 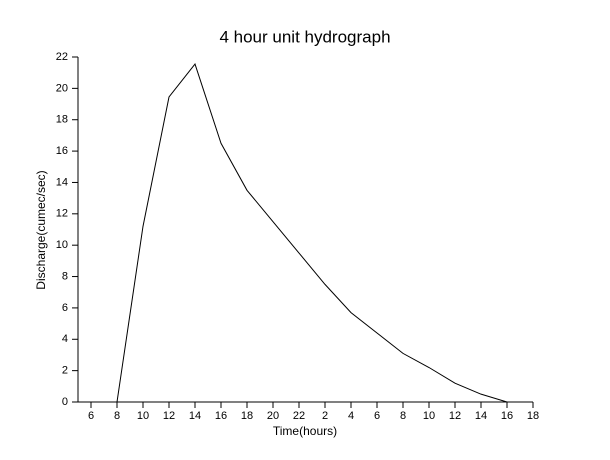 What do you see at coordinates (62, 214) in the screenshot?
I see `y-tick-label: 12` at bounding box center [62, 214].